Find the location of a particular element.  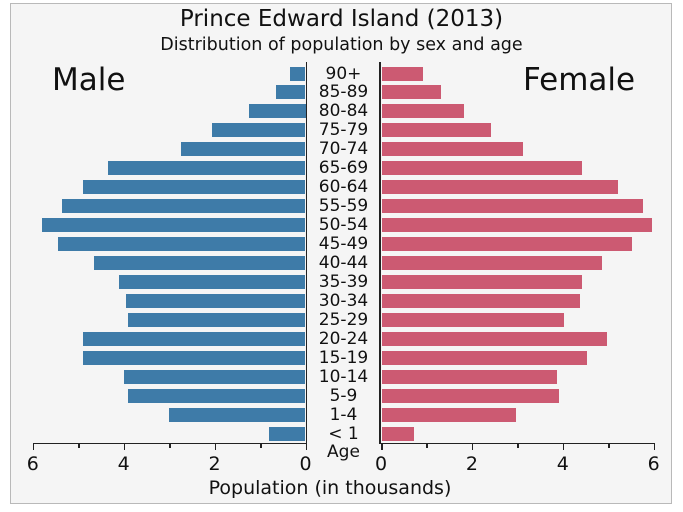

age-axis-label: Age is located at coordinates (343, 452).